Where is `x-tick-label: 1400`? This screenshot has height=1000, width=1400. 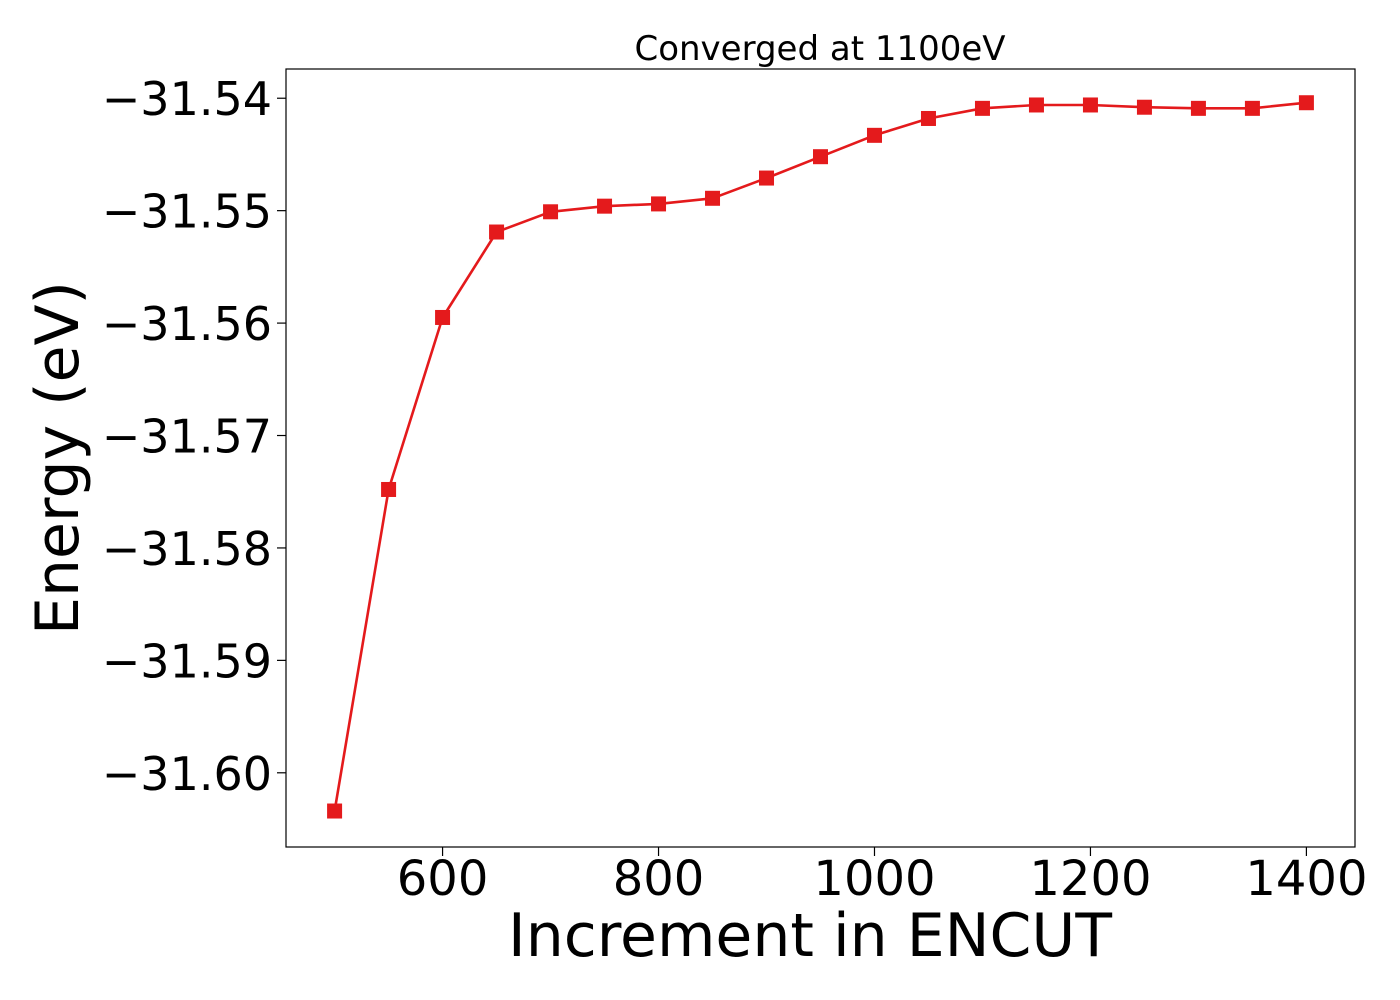
x-tick-label: 1400 is located at coordinates (1306, 879).